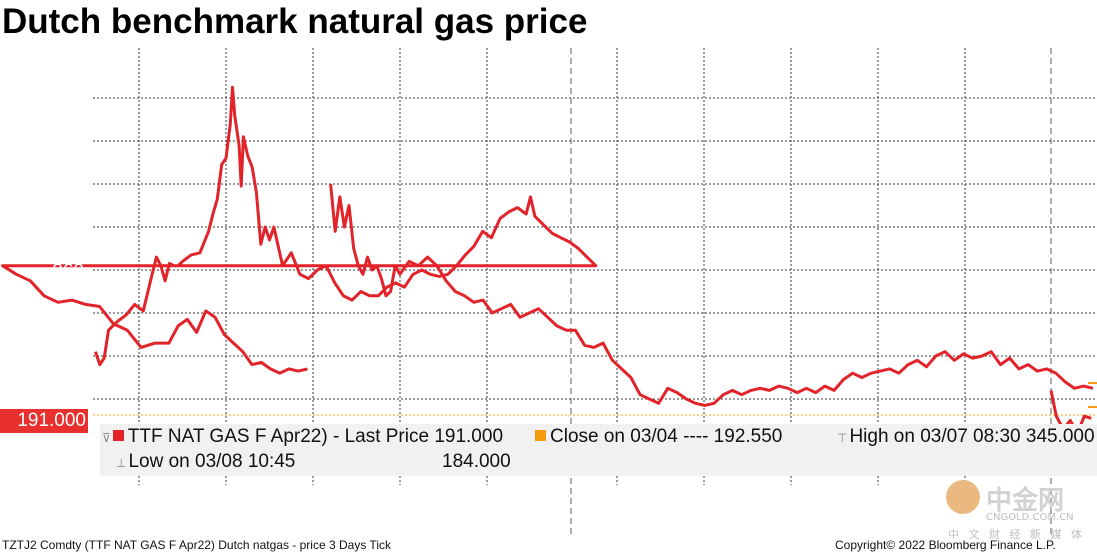 The width and height of the screenshot is (1097, 554). I want to click on date-label: 08 Mar 2022, so click(812, 523).